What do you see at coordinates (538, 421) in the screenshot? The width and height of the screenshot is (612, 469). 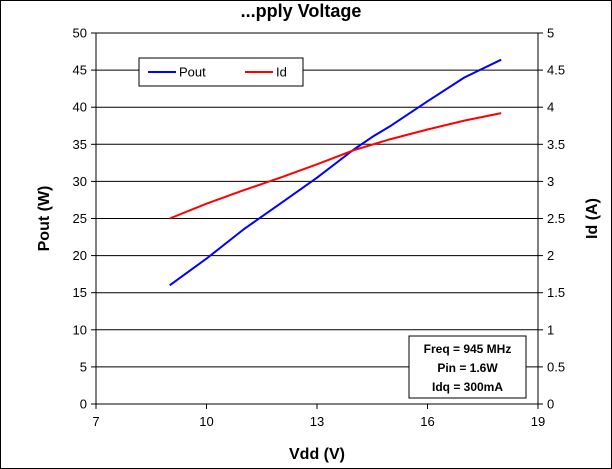 I see `x-tick-label: 19` at bounding box center [538, 421].